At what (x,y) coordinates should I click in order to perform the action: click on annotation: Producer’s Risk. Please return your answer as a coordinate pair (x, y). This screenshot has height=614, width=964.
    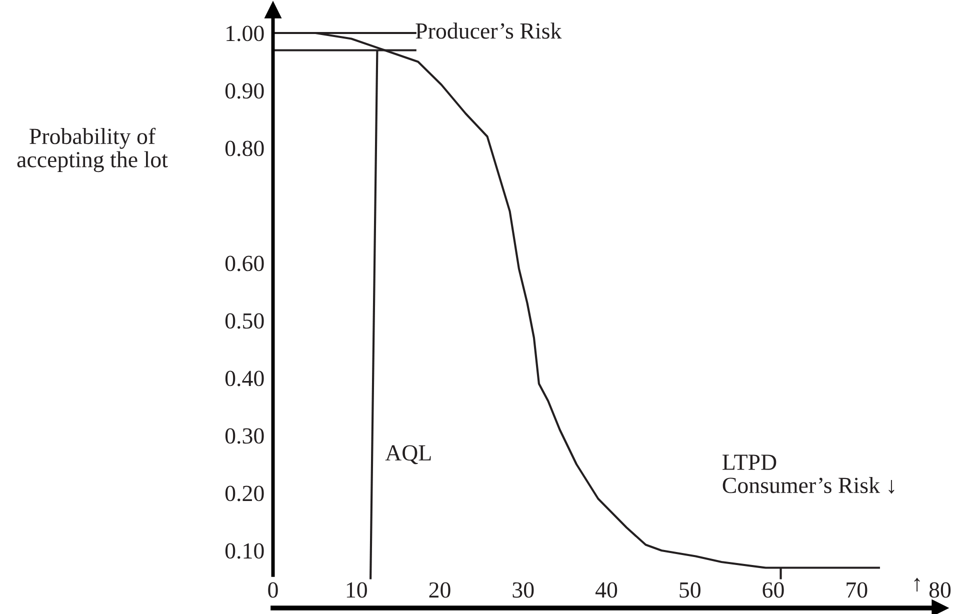
    Looking at the image, I should click on (489, 30).